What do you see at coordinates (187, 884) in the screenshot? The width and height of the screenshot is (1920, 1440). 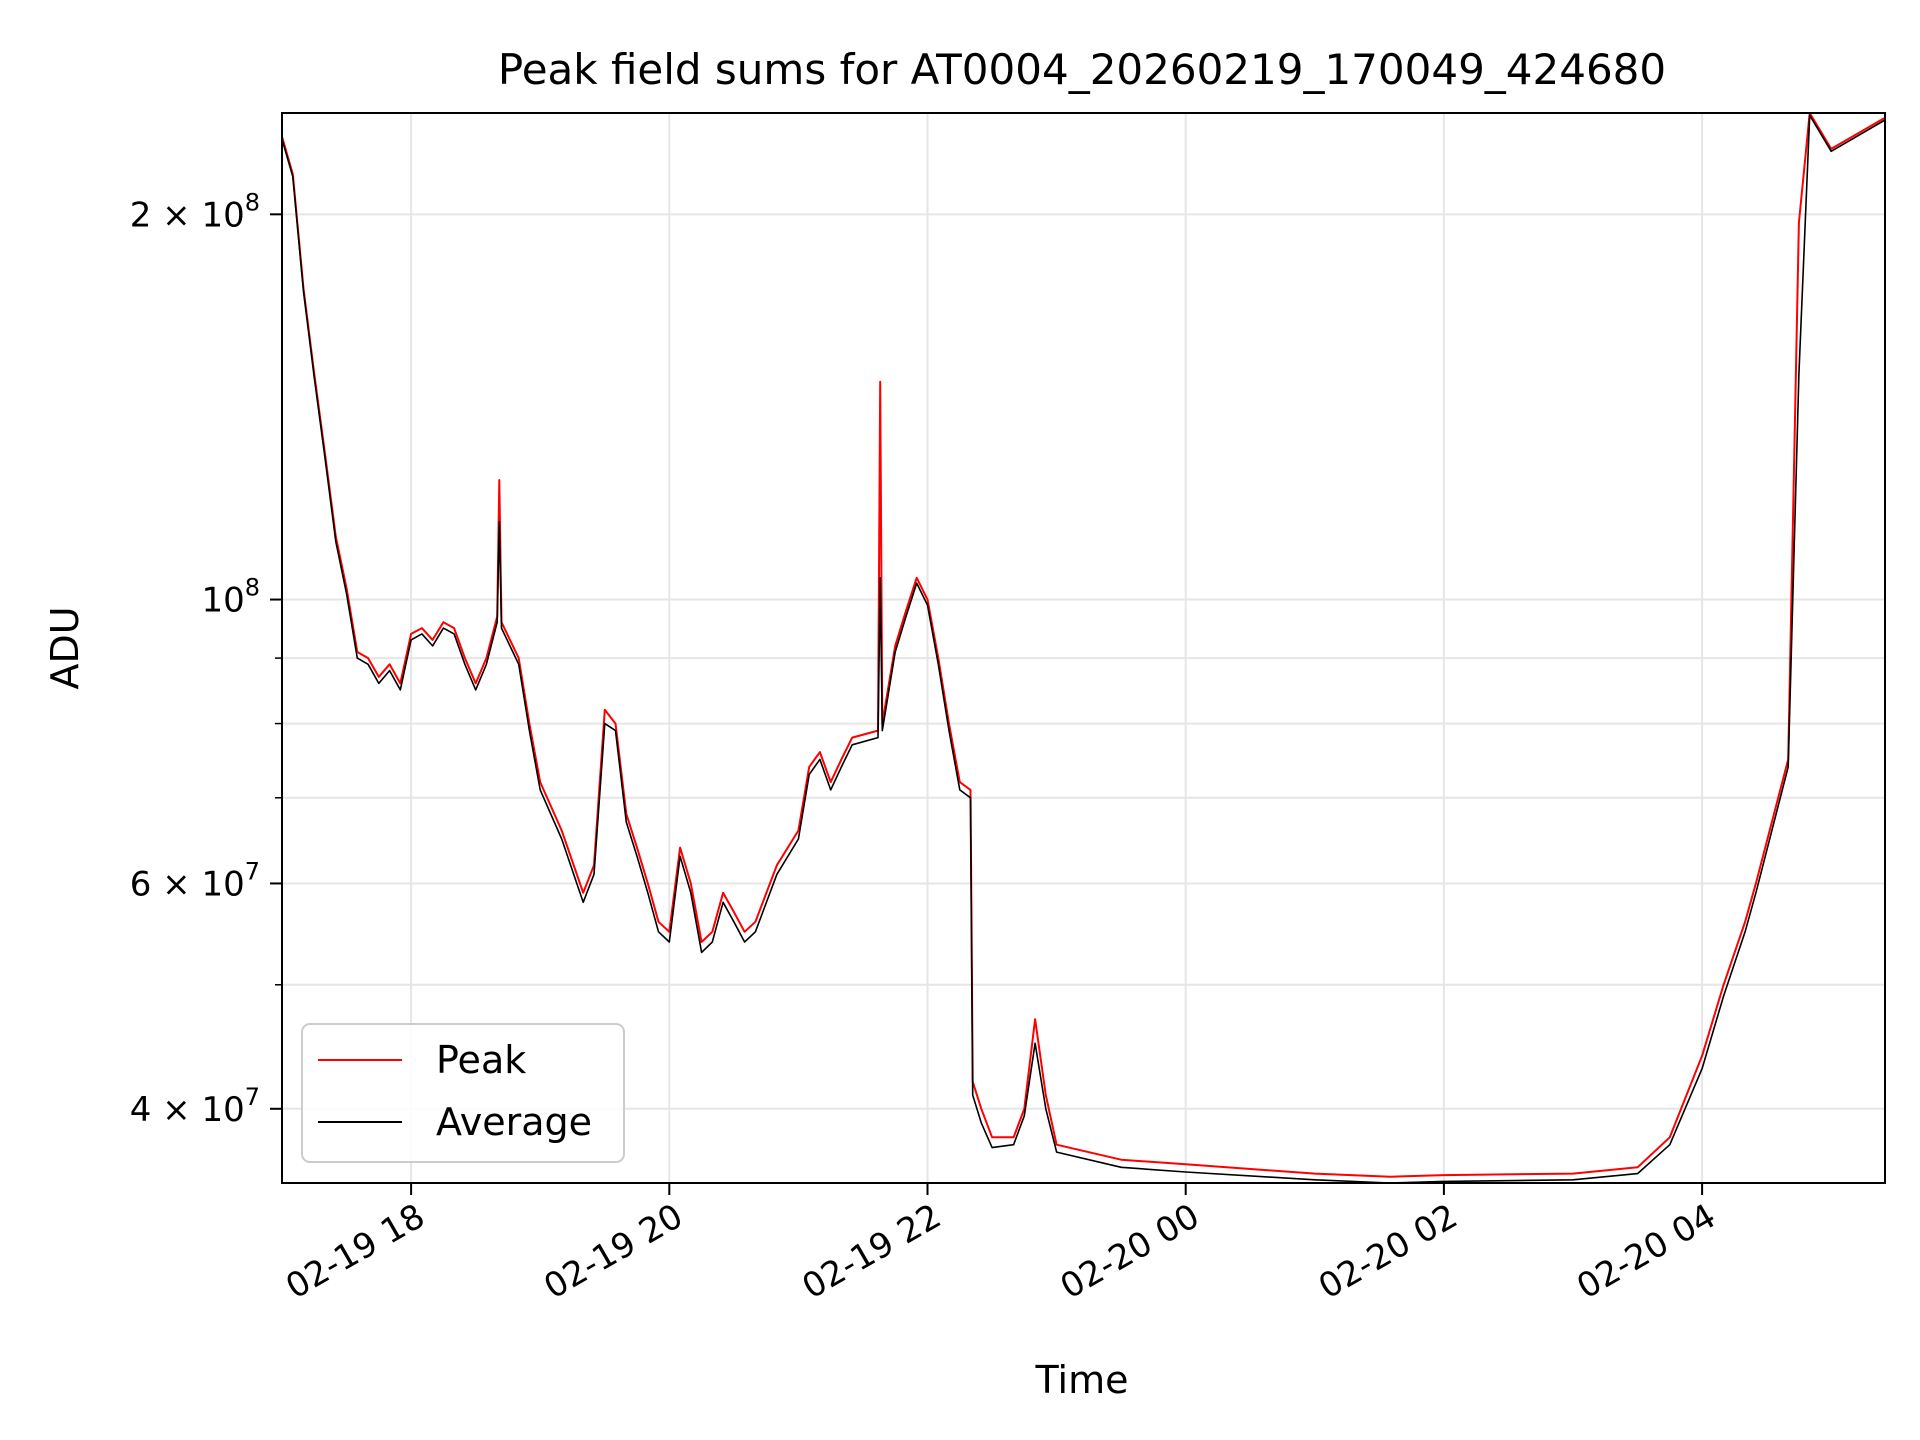 I see `y-tick-label-base: 6 × 10` at bounding box center [187, 884].